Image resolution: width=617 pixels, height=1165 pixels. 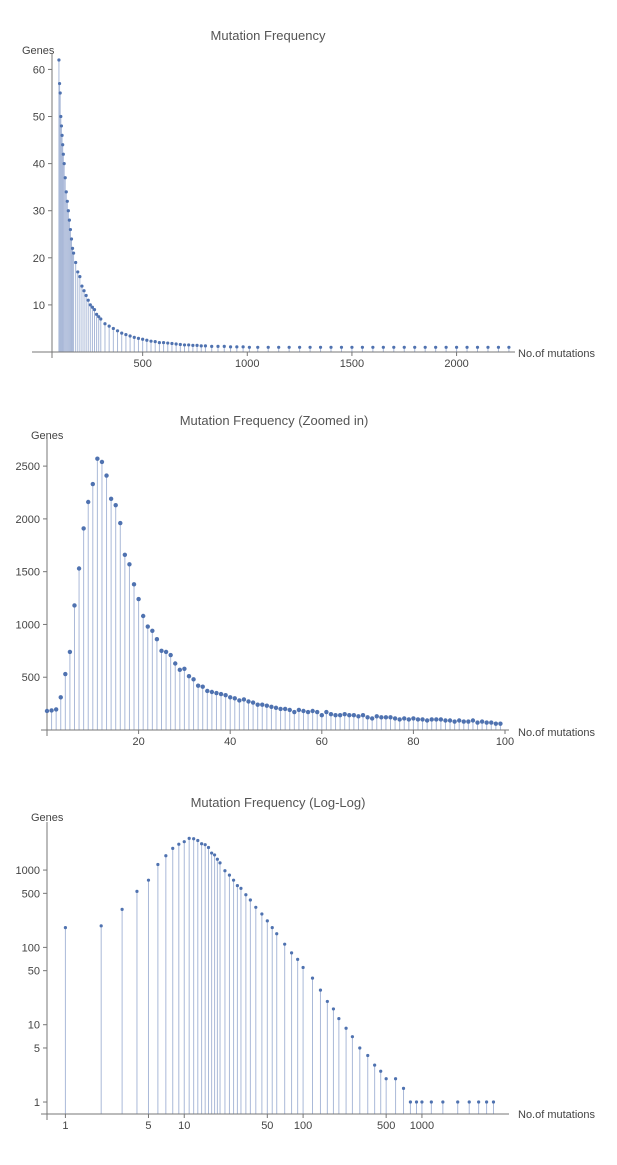 What do you see at coordinates (28, 467) in the screenshot?
I see `y-tick-label: 2500` at bounding box center [28, 467].